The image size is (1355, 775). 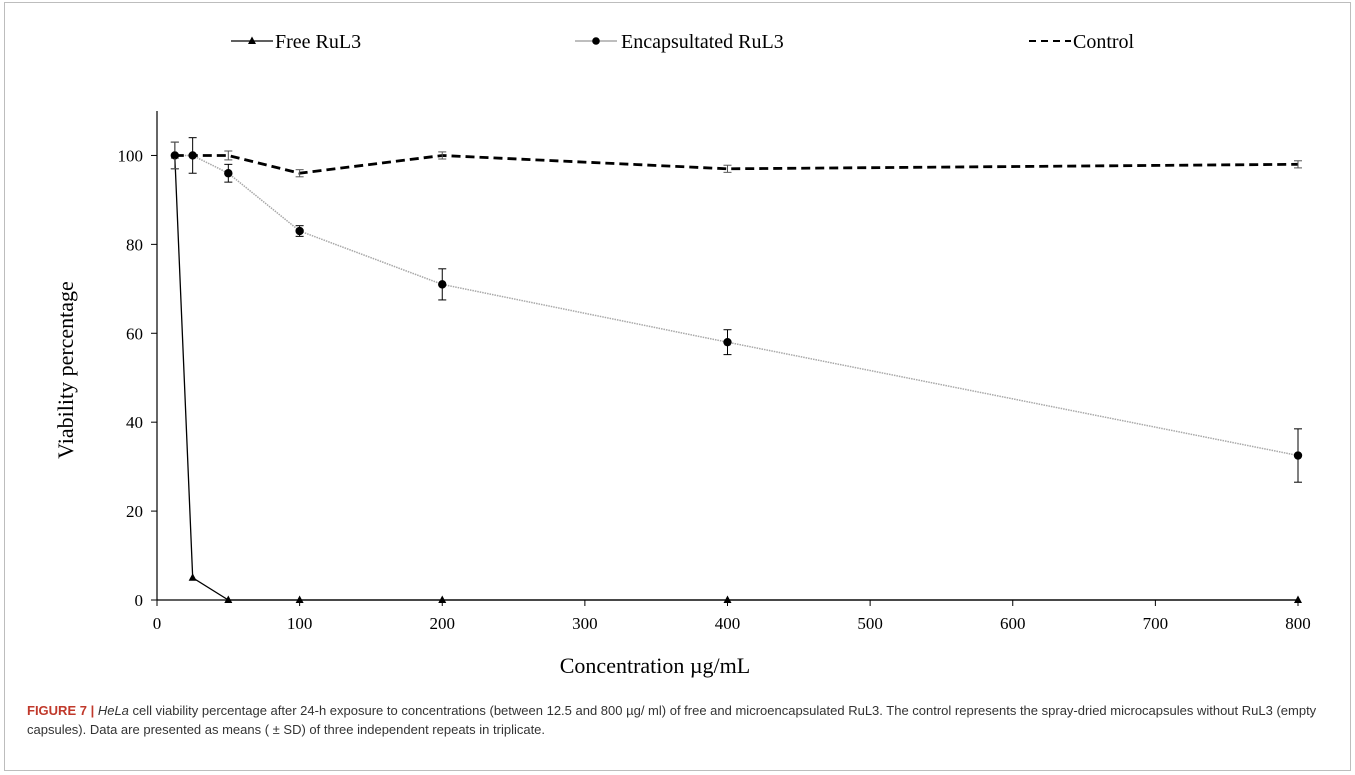 I want to click on y-tick-label: 80, so click(x=134, y=244).